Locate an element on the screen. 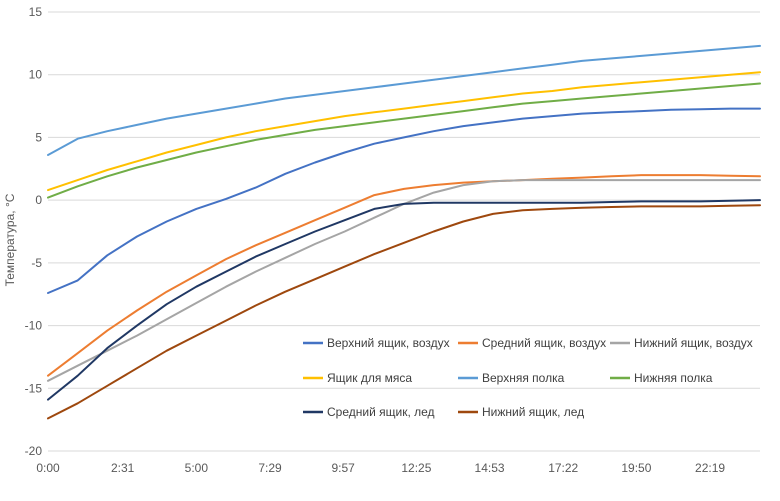 This screenshot has width=780, height=501. legend-item: Нижний ящик, лед is located at coordinates (521, 412).